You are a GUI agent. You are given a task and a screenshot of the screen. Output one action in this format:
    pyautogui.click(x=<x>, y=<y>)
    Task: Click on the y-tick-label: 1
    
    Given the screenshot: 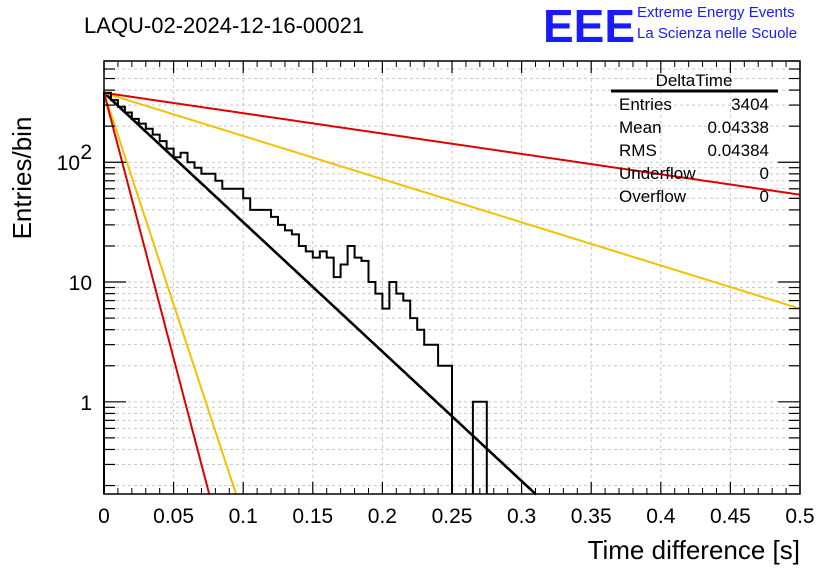 What is the action you would take?
    pyautogui.click(x=86, y=403)
    